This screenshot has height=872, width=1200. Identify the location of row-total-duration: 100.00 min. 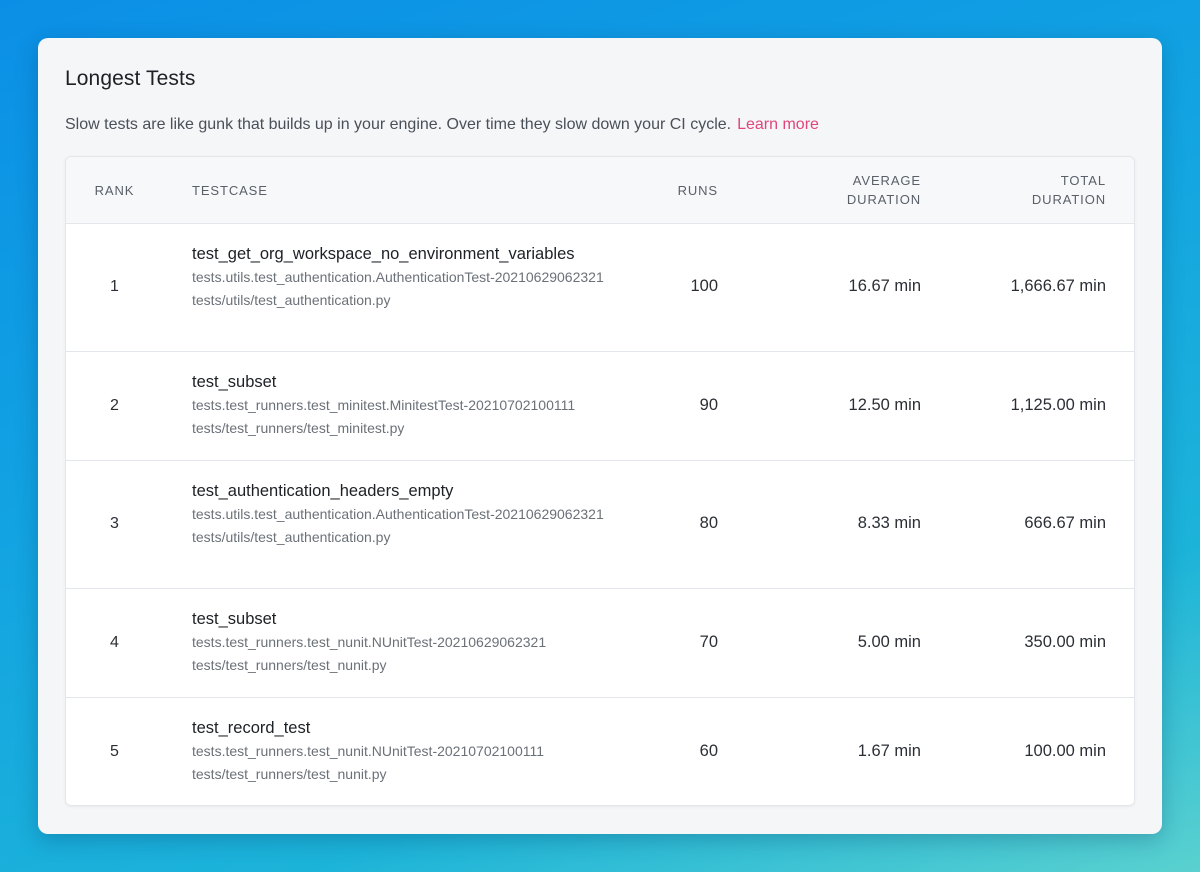
(1065, 751).